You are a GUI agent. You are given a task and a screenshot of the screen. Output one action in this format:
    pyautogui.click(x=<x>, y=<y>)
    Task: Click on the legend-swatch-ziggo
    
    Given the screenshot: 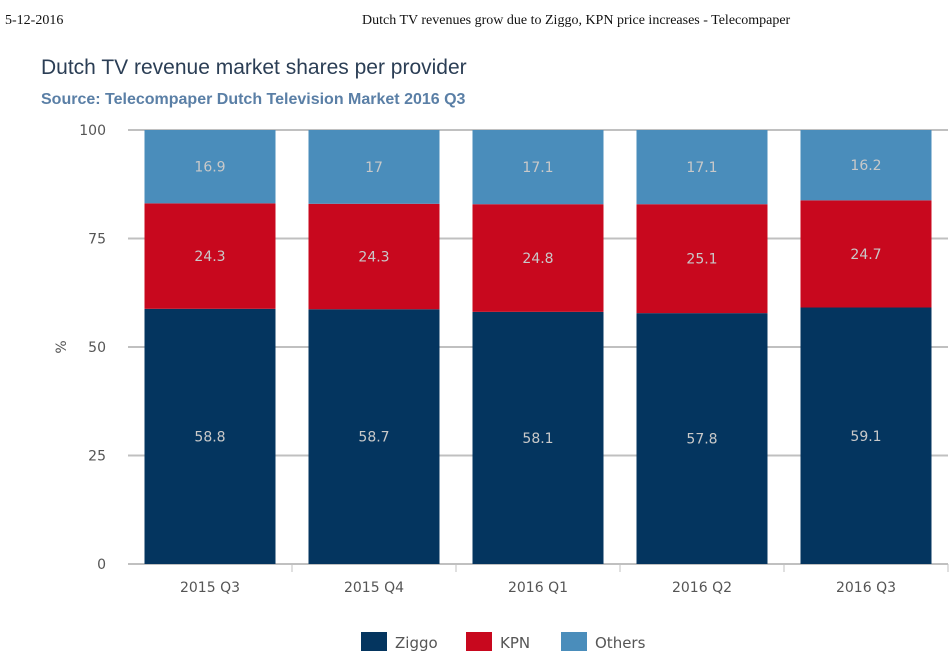 What is the action you would take?
    pyautogui.click(x=374, y=641)
    